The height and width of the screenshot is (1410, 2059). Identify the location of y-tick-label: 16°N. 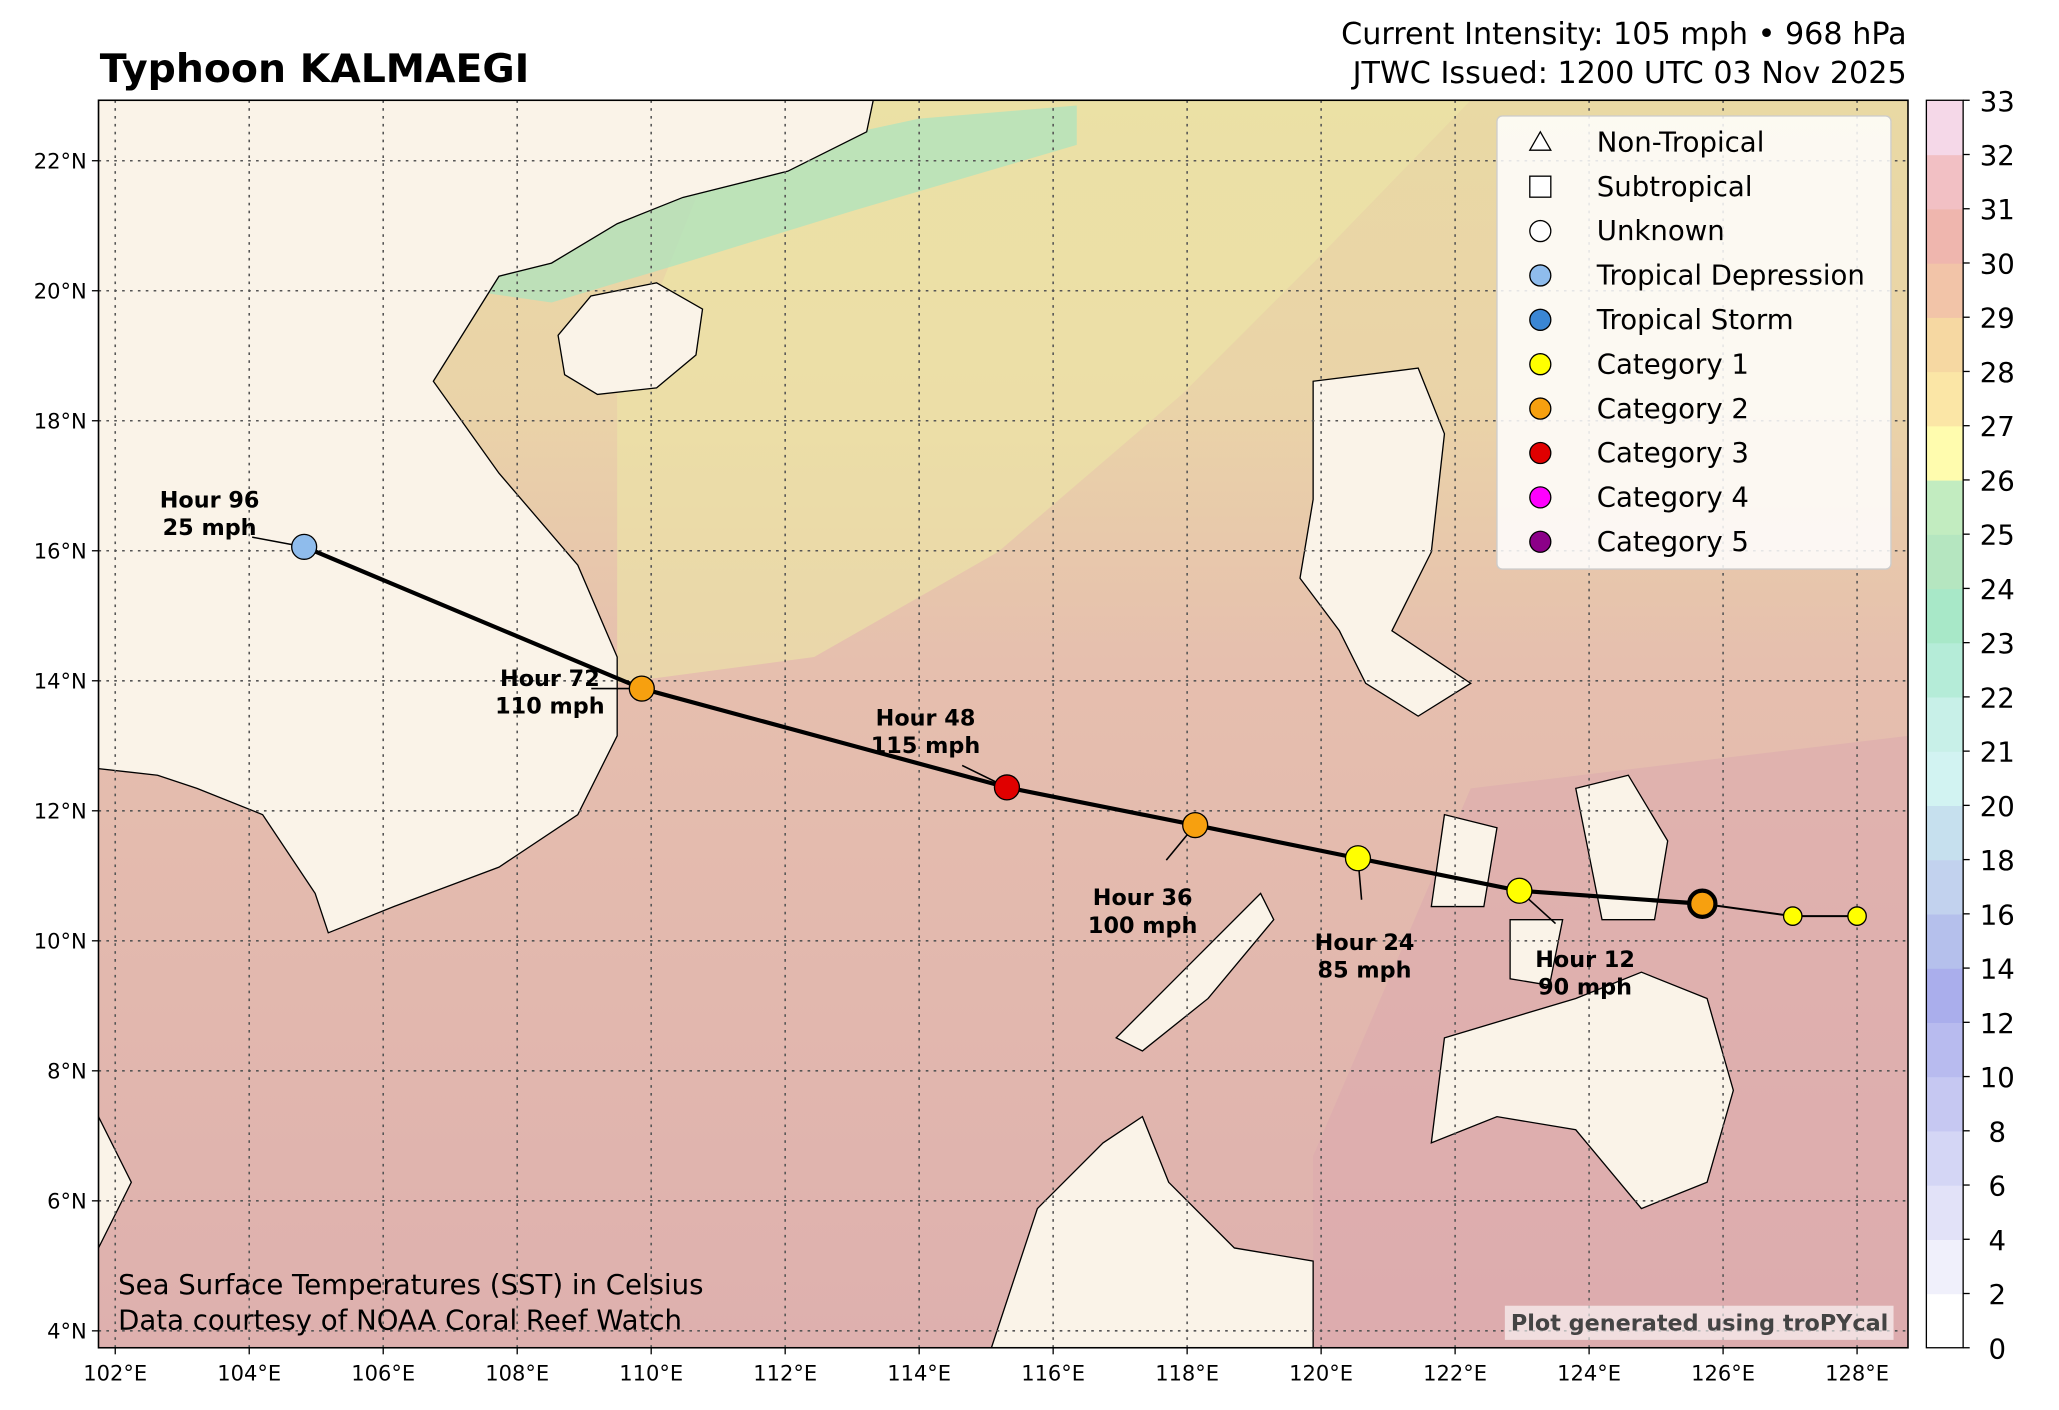
(60, 551).